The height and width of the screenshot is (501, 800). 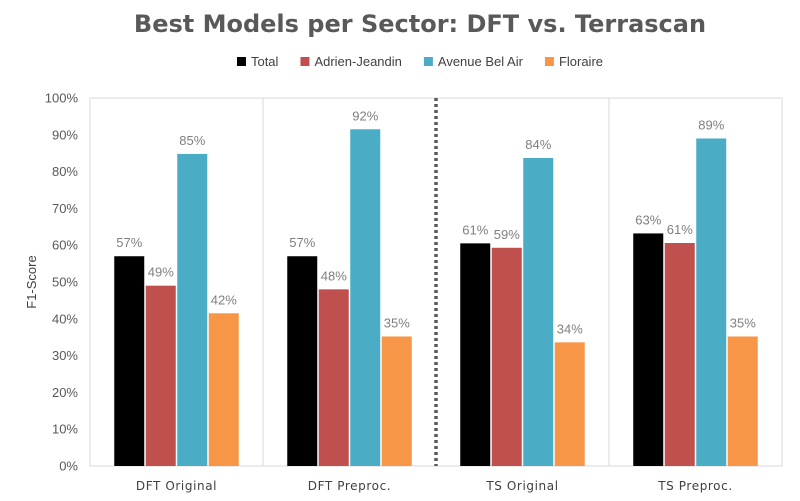 I want to click on data-label: 48%, so click(x=334, y=275).